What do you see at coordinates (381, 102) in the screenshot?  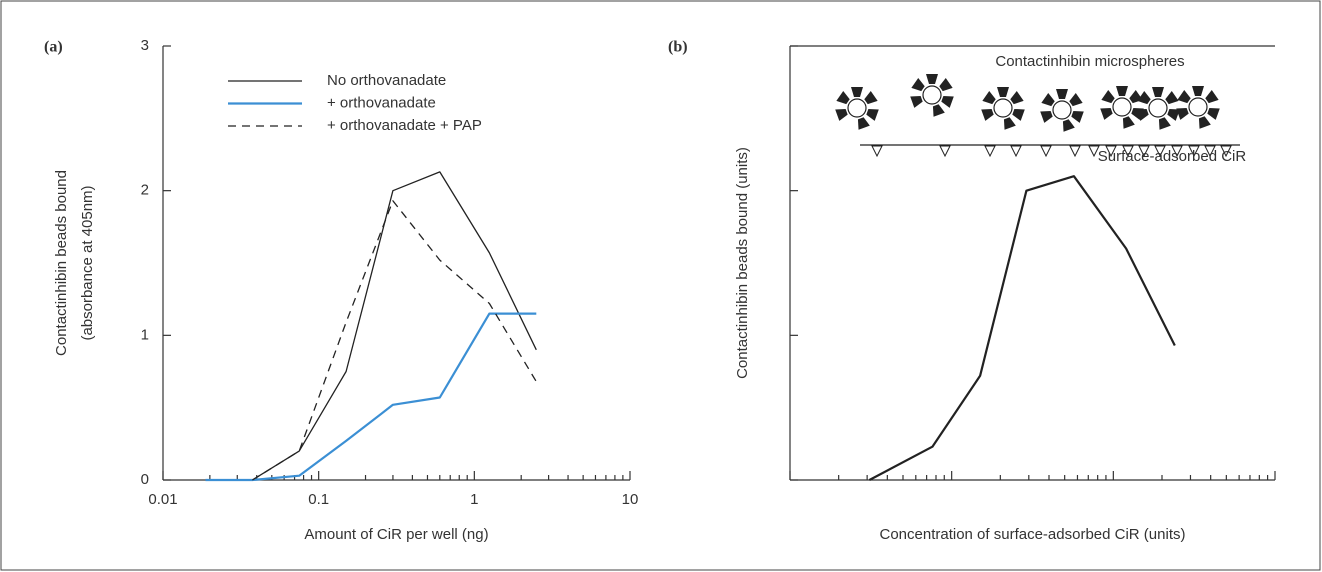 I see `legend-label: + orthovanadate` at bounding box center [381, 102].